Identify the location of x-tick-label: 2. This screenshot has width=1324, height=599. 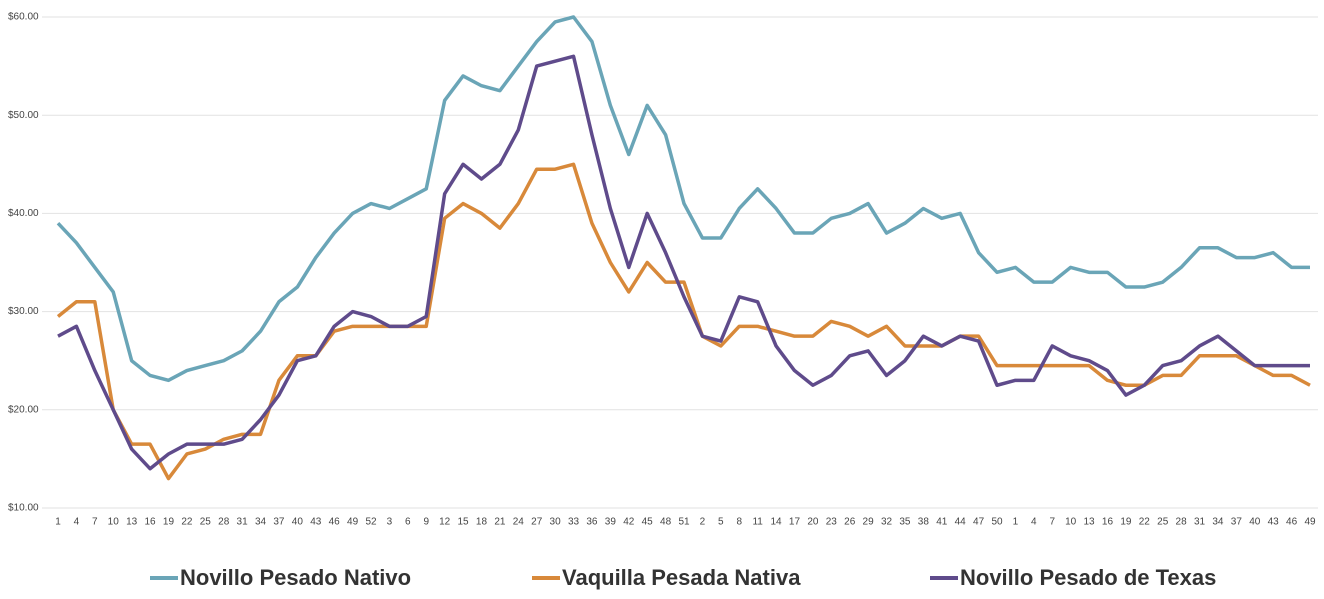
(703, 522).